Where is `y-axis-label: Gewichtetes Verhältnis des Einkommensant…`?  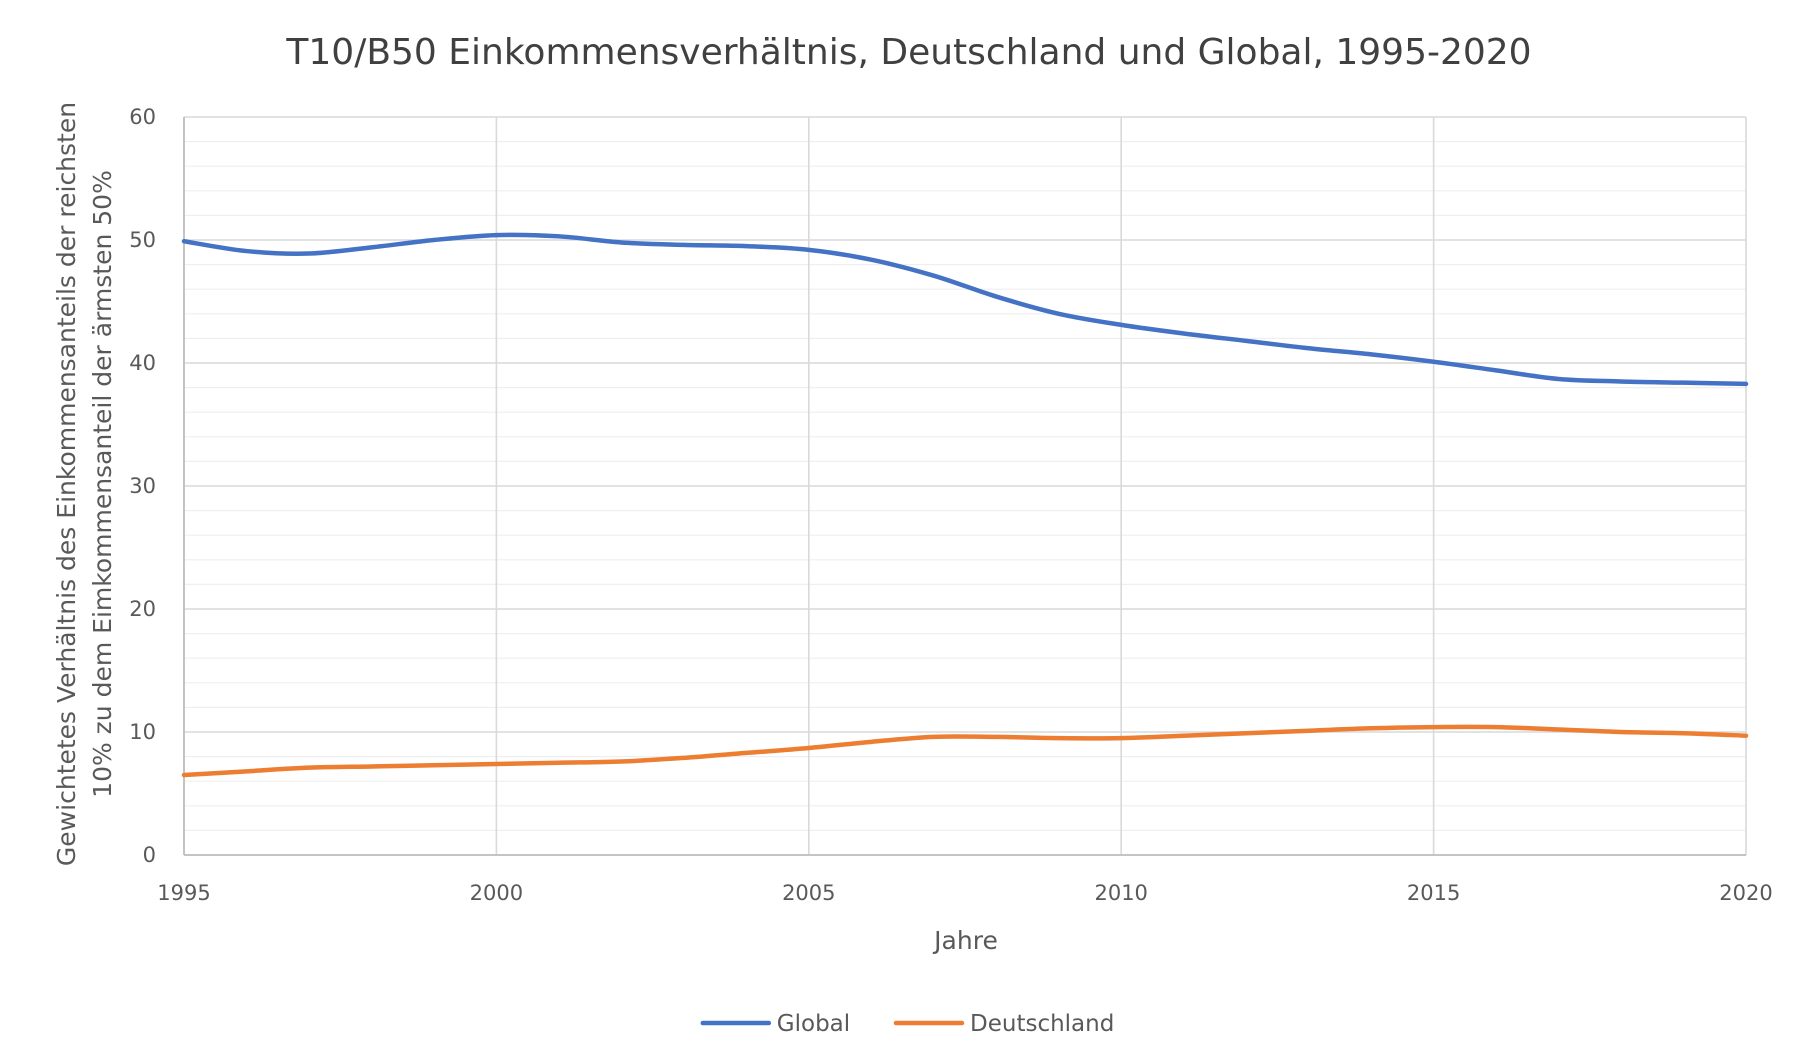 y-axis-label: Gewichtetes Verhältnis des Einkommensant… is located at coordinates (84, 484).